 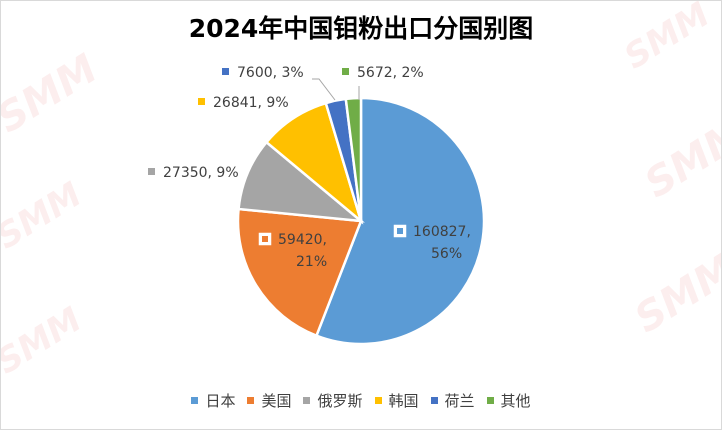 What do you see at coordinates (324, 89) in the screenshot?
I see `leader-line-荷兰` at bounding box center [324, 89].